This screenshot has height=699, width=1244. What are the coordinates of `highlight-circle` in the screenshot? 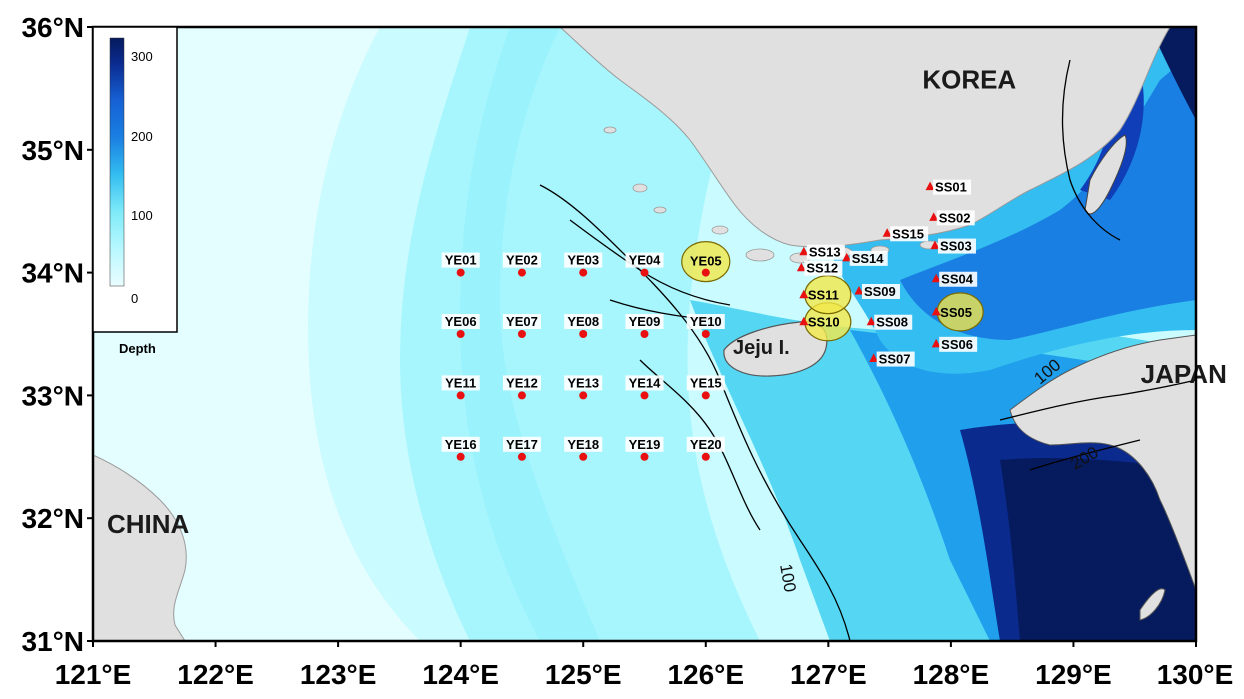 It's located at (706, 262).